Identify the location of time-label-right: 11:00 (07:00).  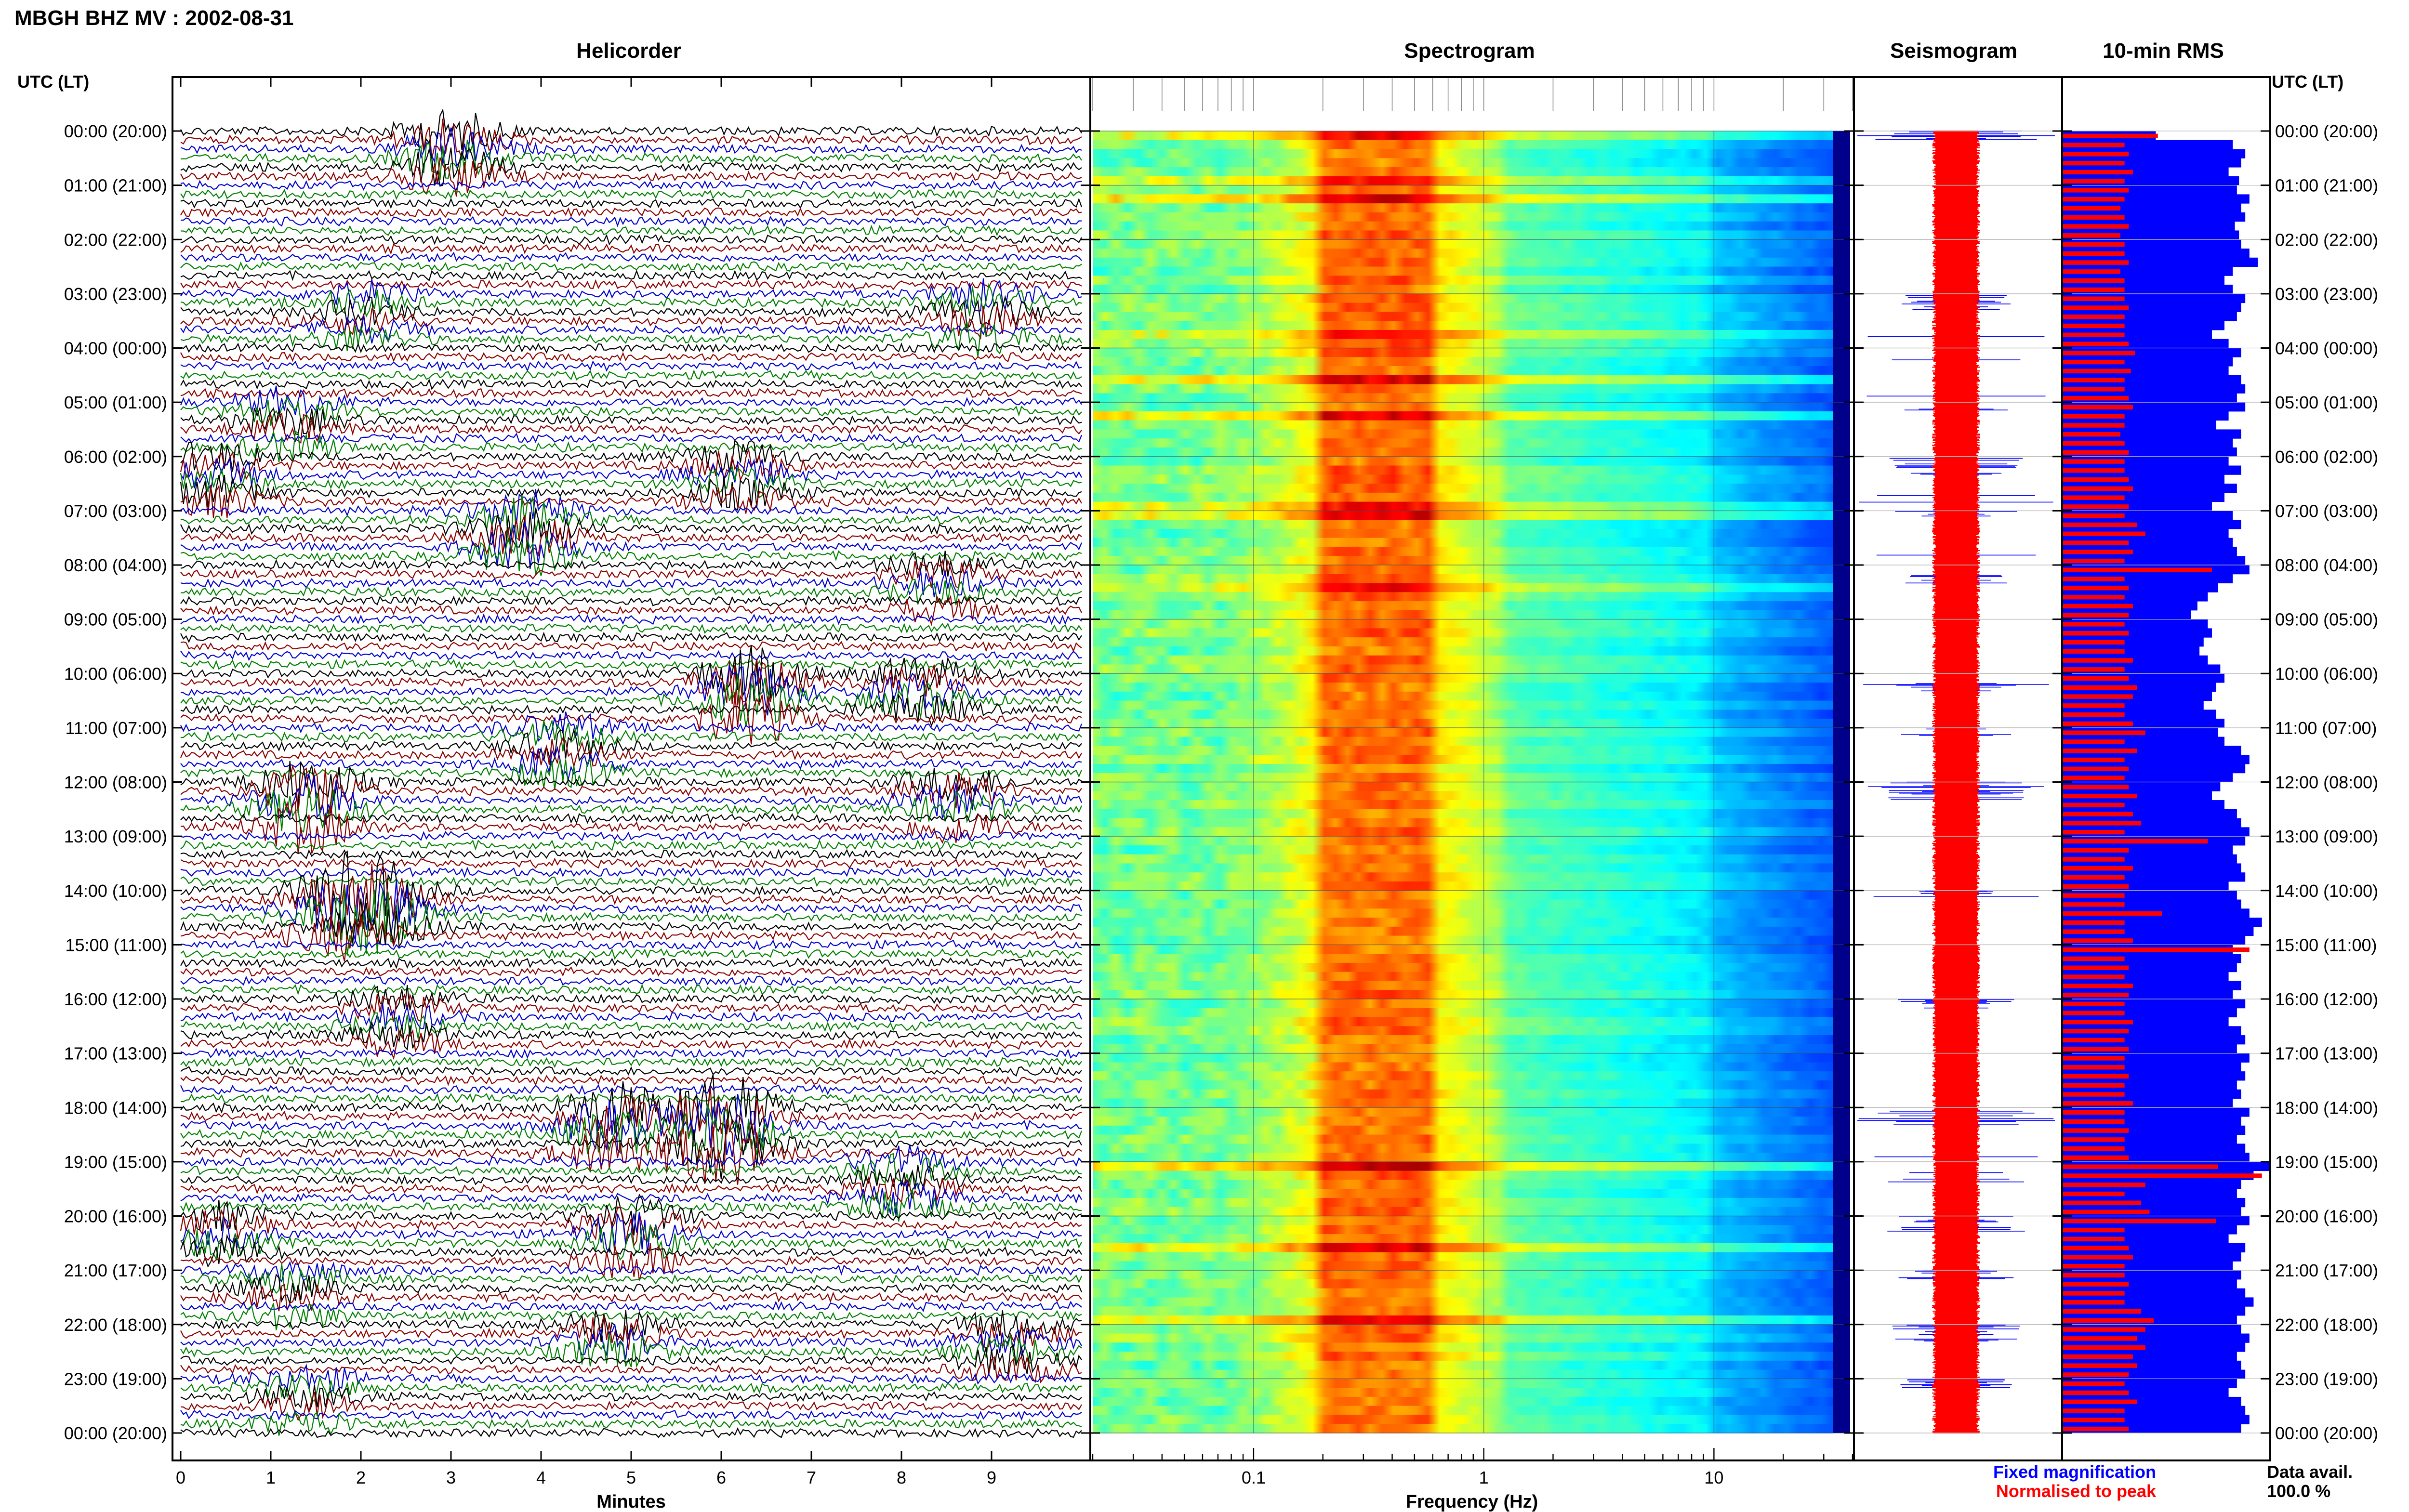
(2326, 728).